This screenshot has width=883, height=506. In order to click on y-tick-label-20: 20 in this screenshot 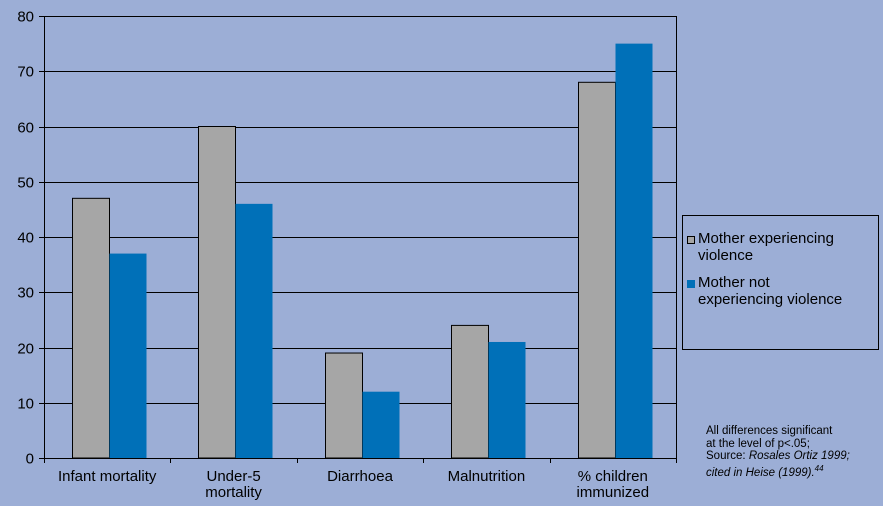, I will do `click(25, 349)`.